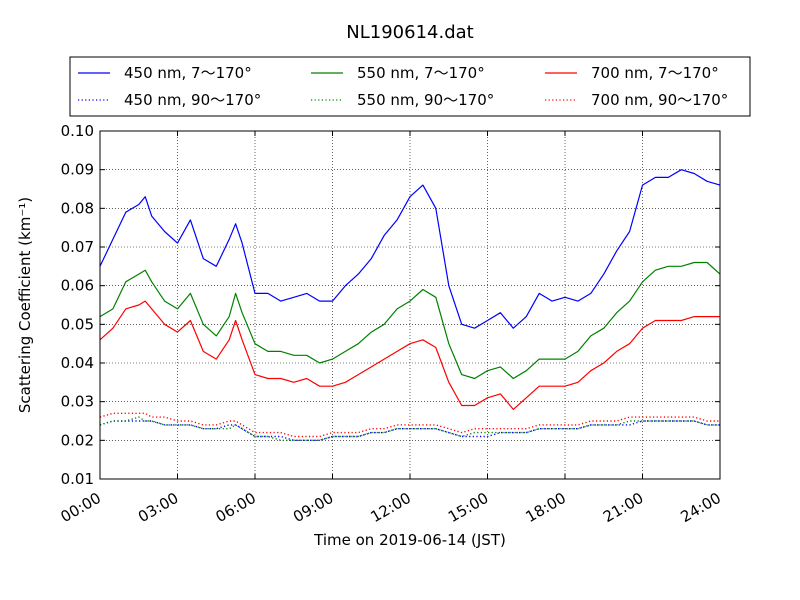 This screenshot has width=800, height=600. Describe the element at coordinates (421, 73) in the screenshot. I see `legend-label: 550 nm, 7～170°` at that location.